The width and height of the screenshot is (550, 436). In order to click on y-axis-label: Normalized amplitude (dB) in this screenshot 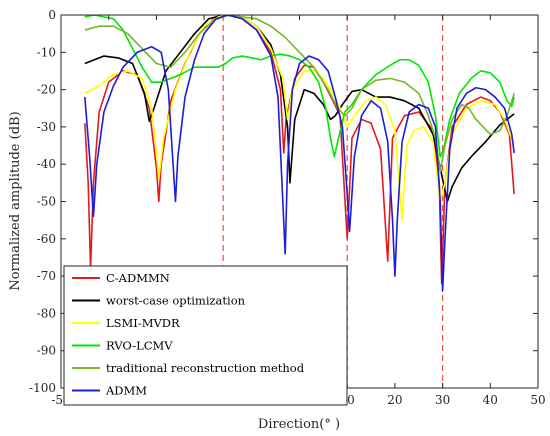, I will do `click(15, 200)`.